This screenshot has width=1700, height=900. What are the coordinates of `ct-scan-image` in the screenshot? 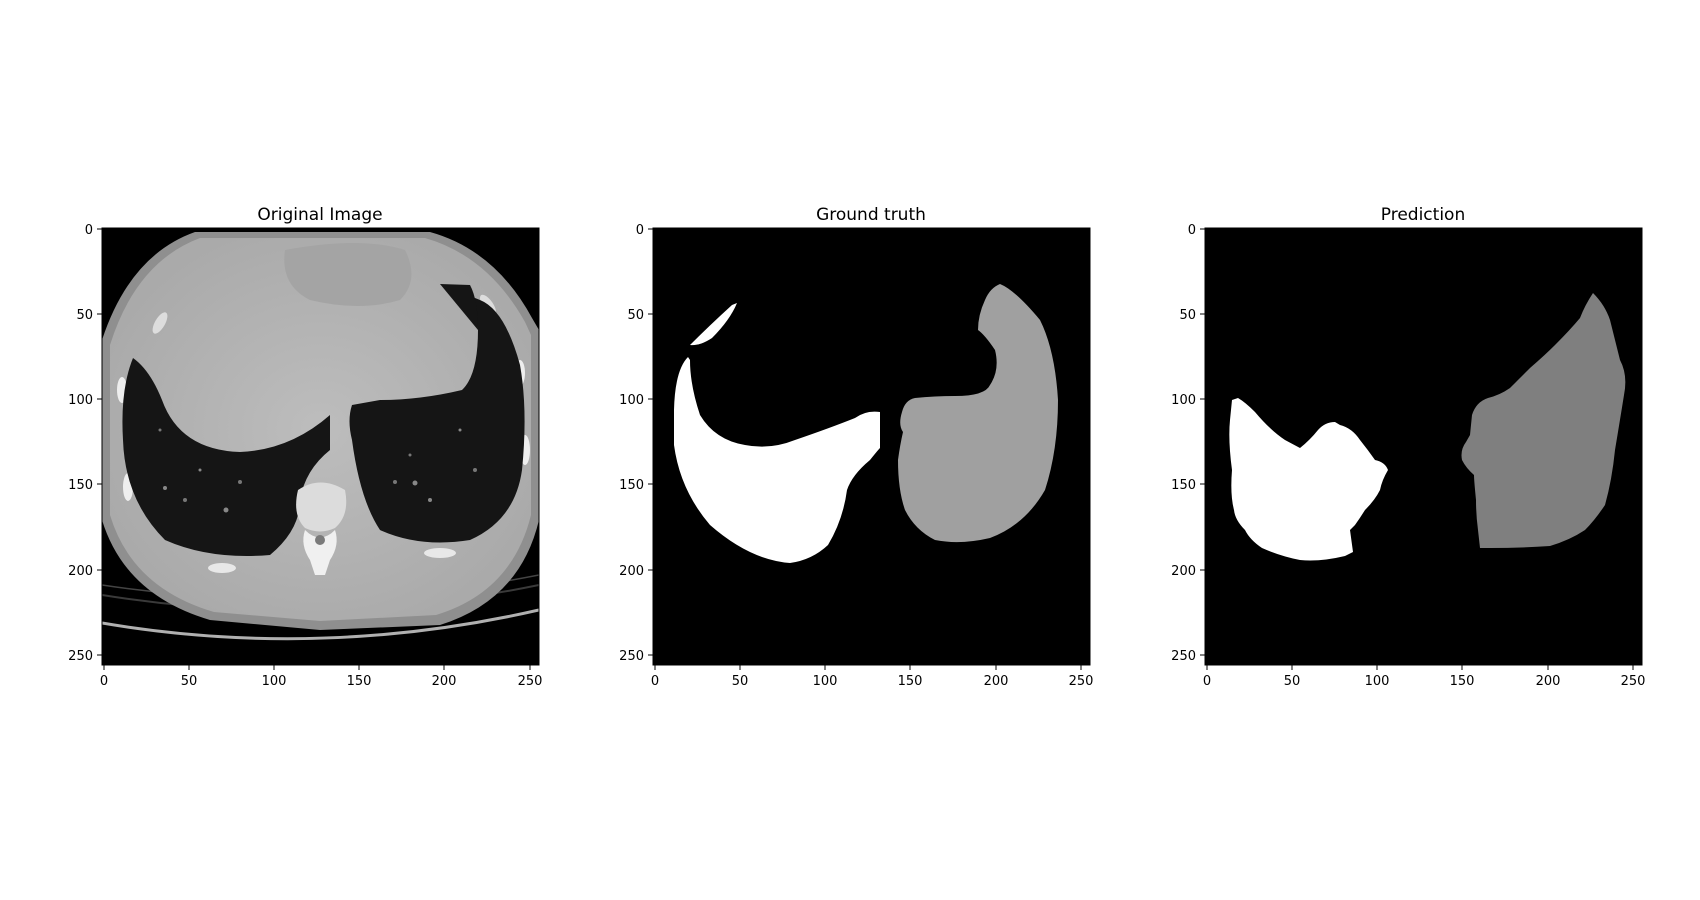 It's located at (320, 446).